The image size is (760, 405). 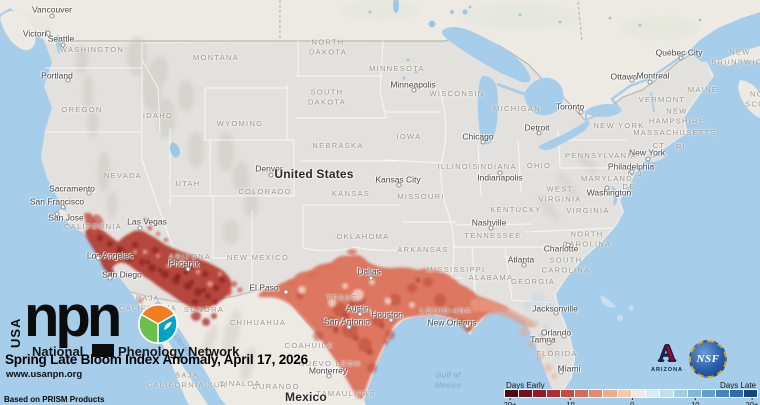 I want to click on nsf-logo: NSF, so click(x=708, y=359).